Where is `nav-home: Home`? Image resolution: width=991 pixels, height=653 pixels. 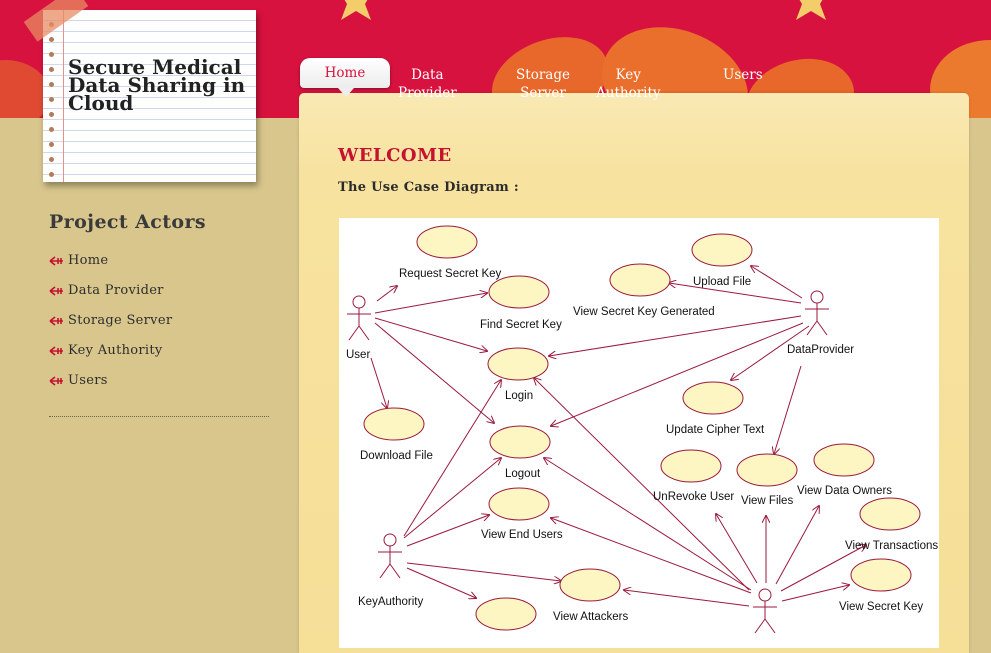
nav-home: Home is located at coordinates (345, 73).